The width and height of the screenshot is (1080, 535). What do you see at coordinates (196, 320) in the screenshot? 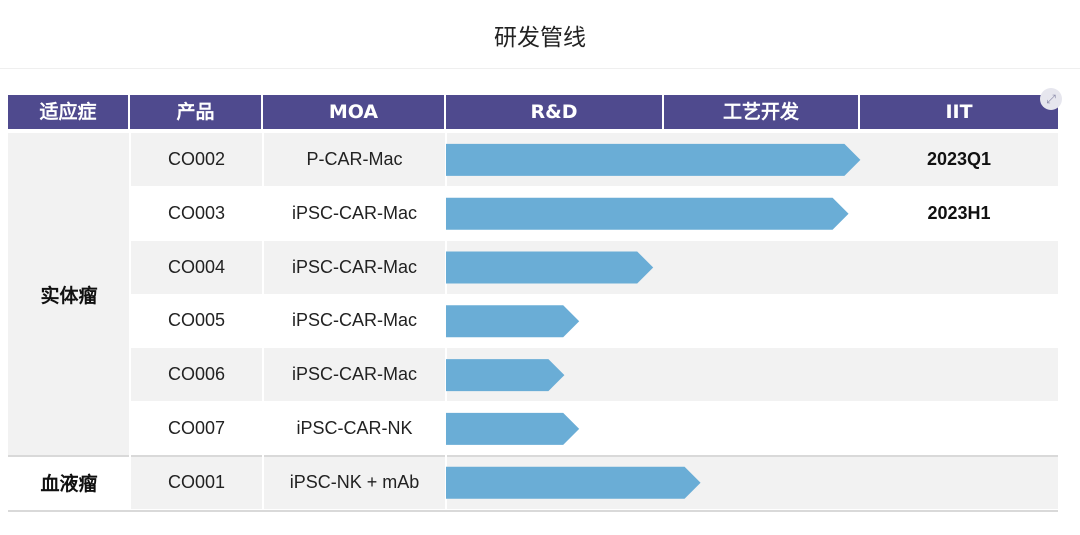
I see `product-label: CO005` at bounding box center [196, 320].